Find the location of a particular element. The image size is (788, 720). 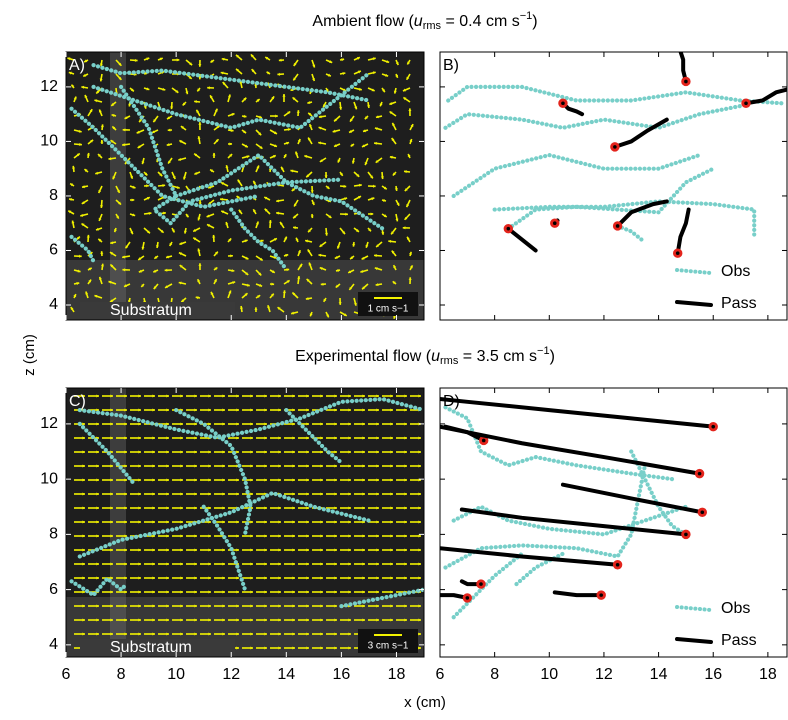

panel-label: A) is located at coordinates (77, 65).